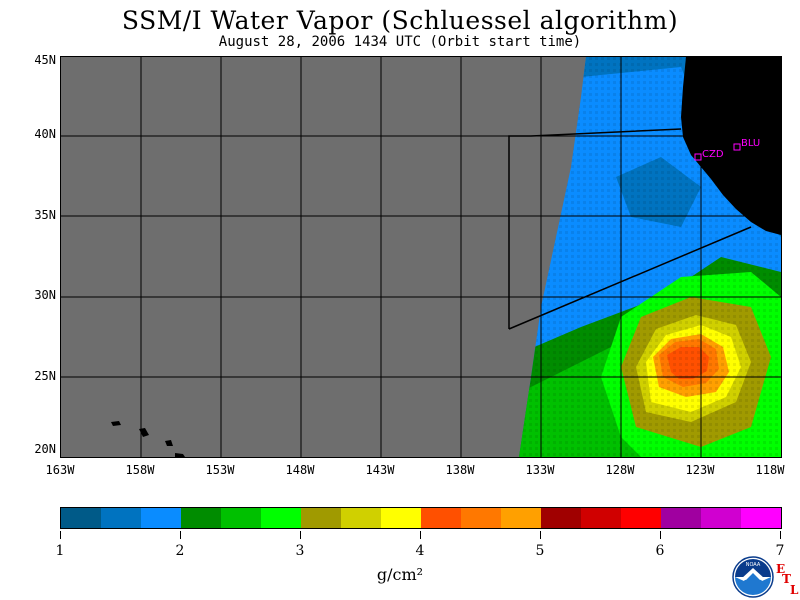 Image resolution: width=800 pixels, height=600 pixels. I want to click on lon-label-143w: 143W, so click(380, 470).